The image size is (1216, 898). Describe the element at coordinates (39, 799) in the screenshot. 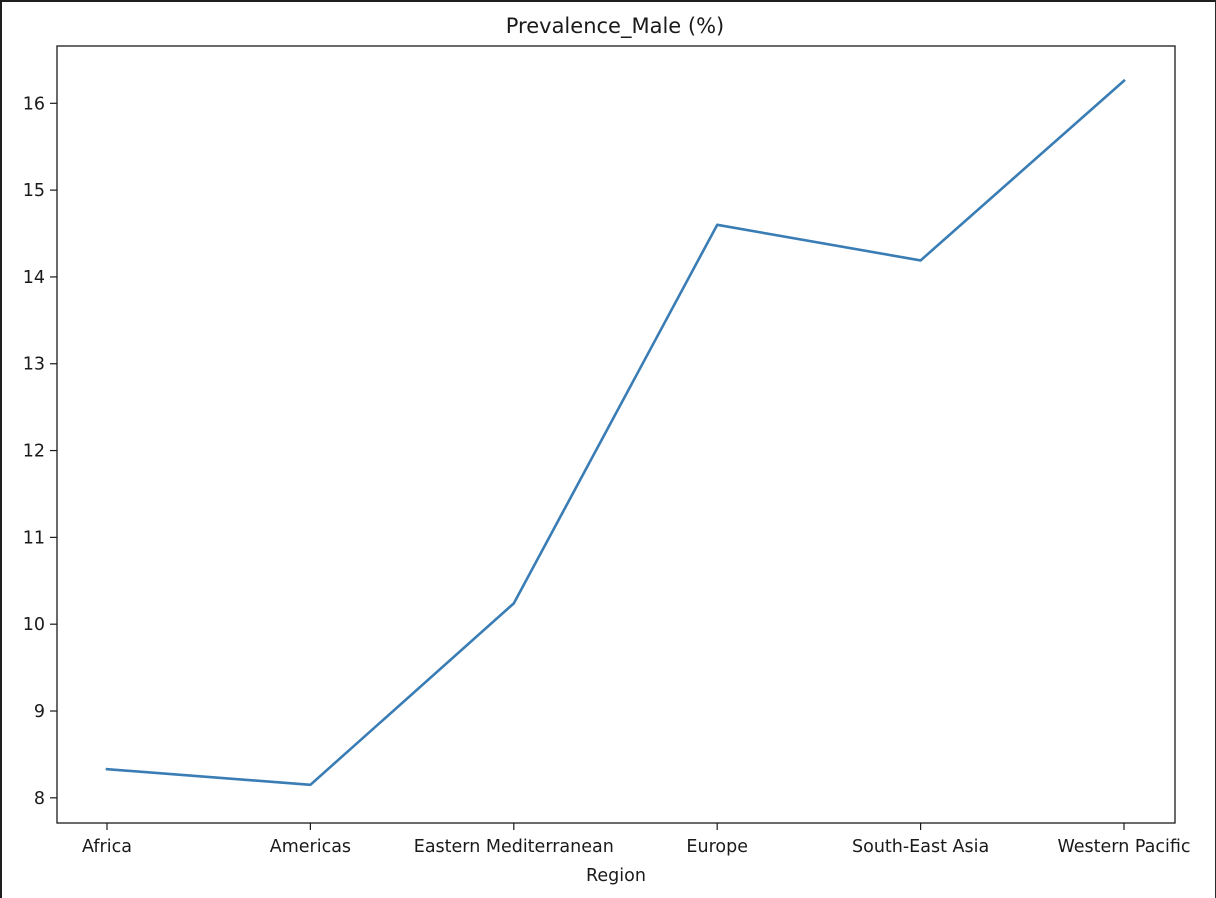

I see `y-tick-label: 8` at that location.